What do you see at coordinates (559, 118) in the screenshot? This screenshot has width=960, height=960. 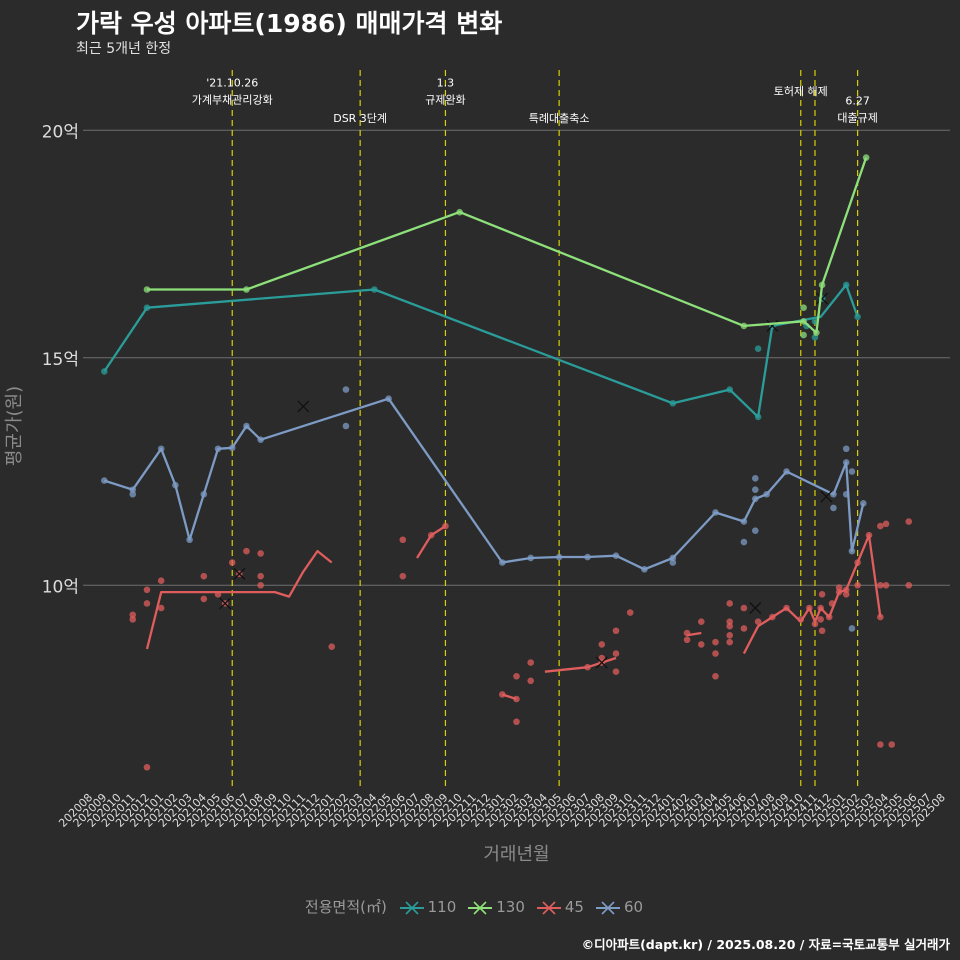 I see `event-label-line: 특례대출축소` at bounding box center [559, 118].